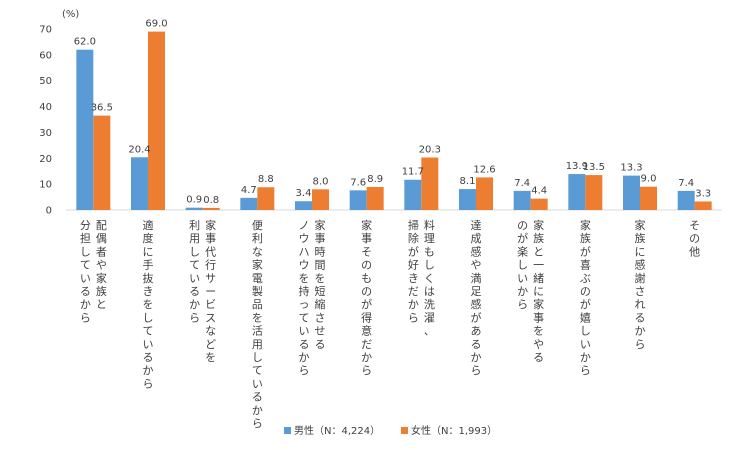 The height and width of the screenshot is (450, 750). What do you see at coordinates (484, 169) in the screenshot?
I see `data-label: 12.6` at bounding box center [484, 169].